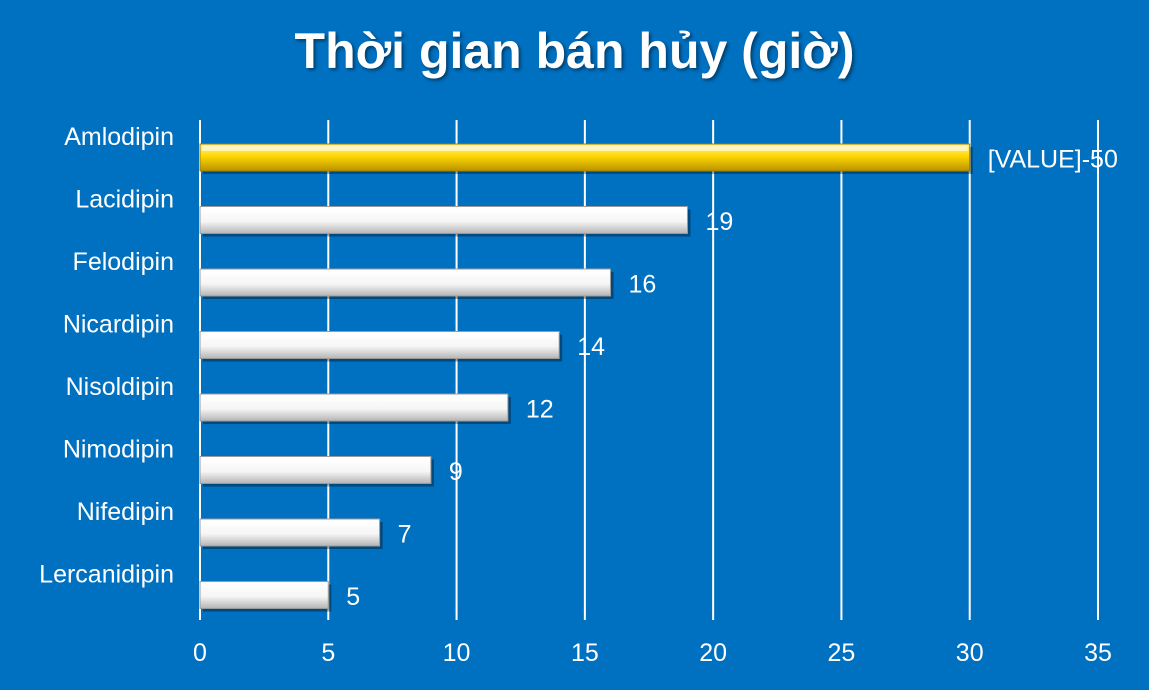 The height and width of the screenshot is (690, 1149). What do you see at coordinates (1053, 160) in the screenshot?
I see `data-label: [VALUE]-50` at bounding box center [1053, 160].